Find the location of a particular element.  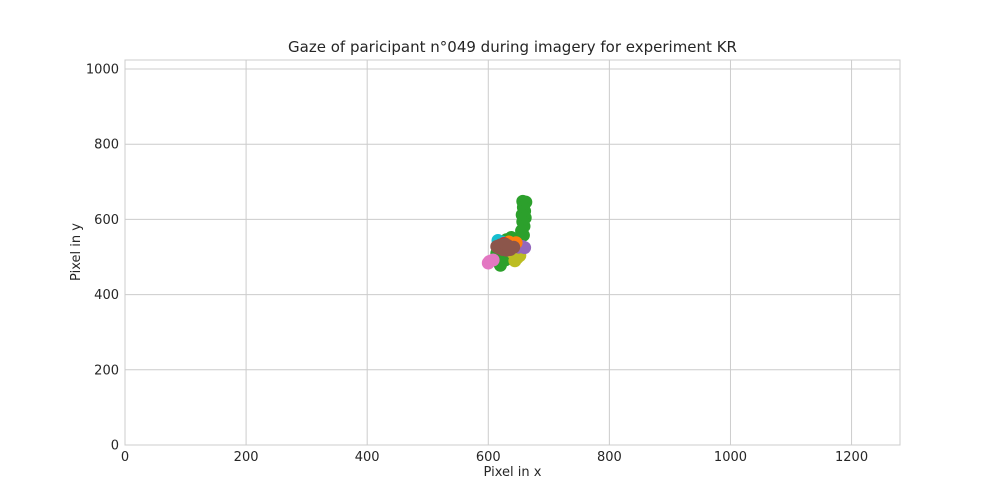

gaze-points is located at coordinates (507, 233).